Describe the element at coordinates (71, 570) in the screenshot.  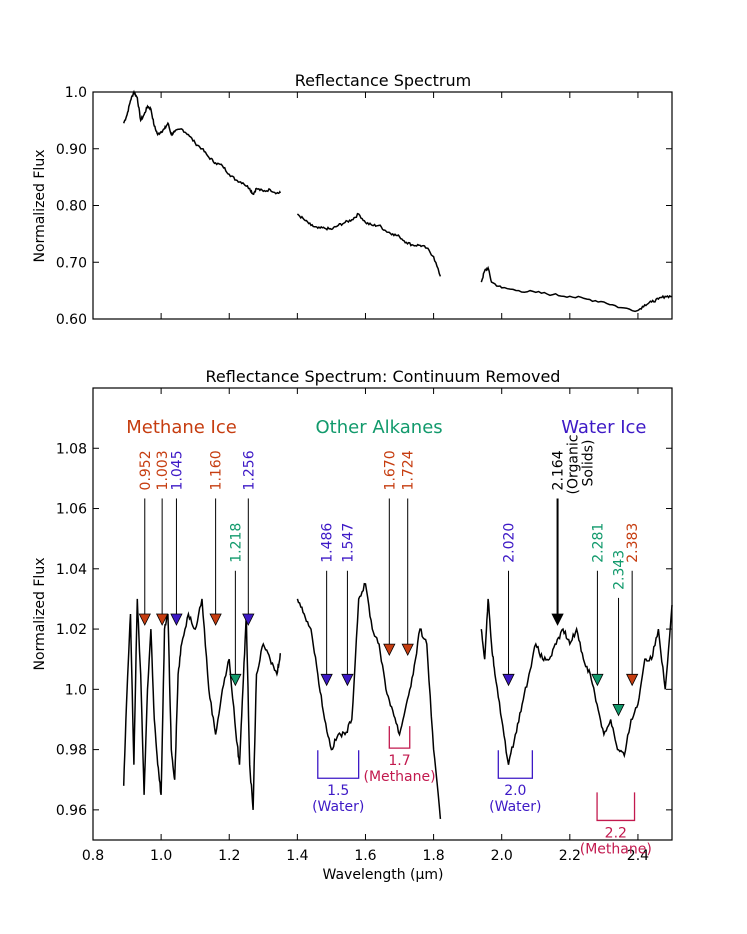
I see `y-tick-label: 1.04` at that location.